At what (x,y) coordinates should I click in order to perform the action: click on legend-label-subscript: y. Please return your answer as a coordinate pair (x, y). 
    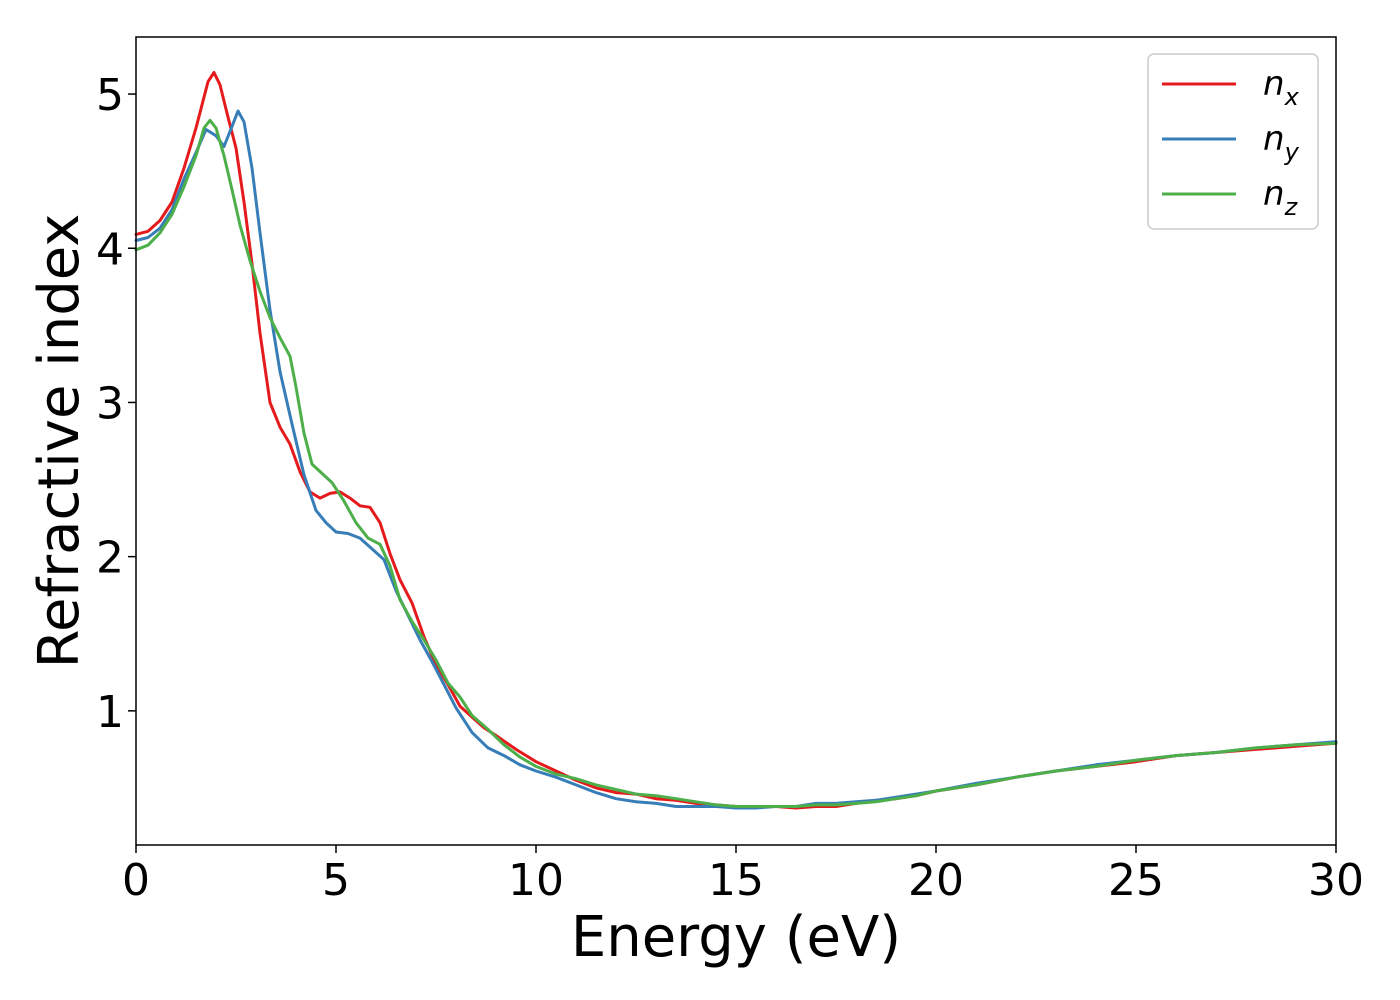
    Looking at the image, I should click on (1292, 152).